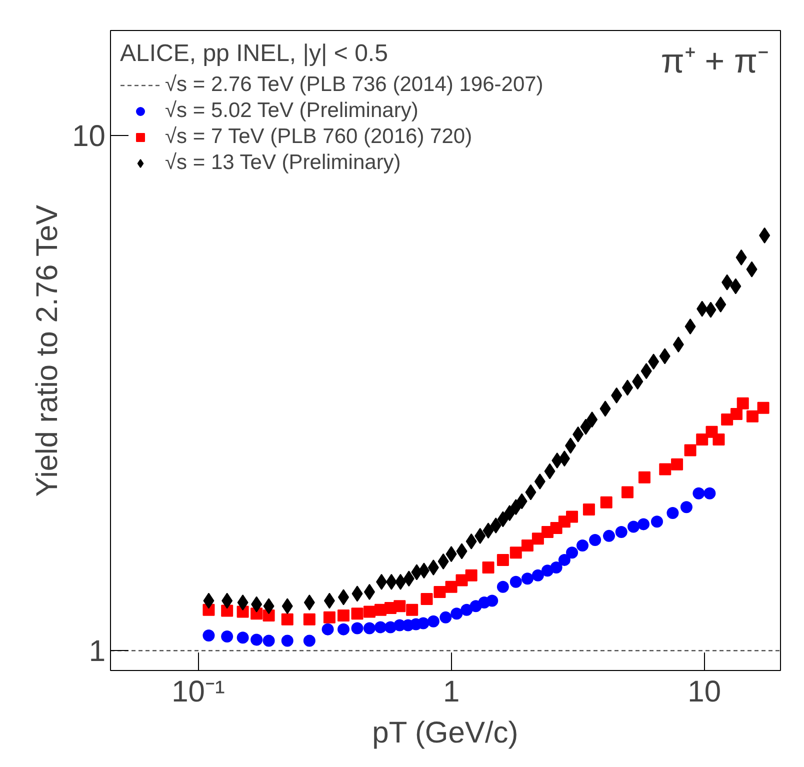  Describe the element at coordinates (254, 54) in the screenshot. I see `legend-title: ALICE, pp INEL, |y| < 0.5` at that location.